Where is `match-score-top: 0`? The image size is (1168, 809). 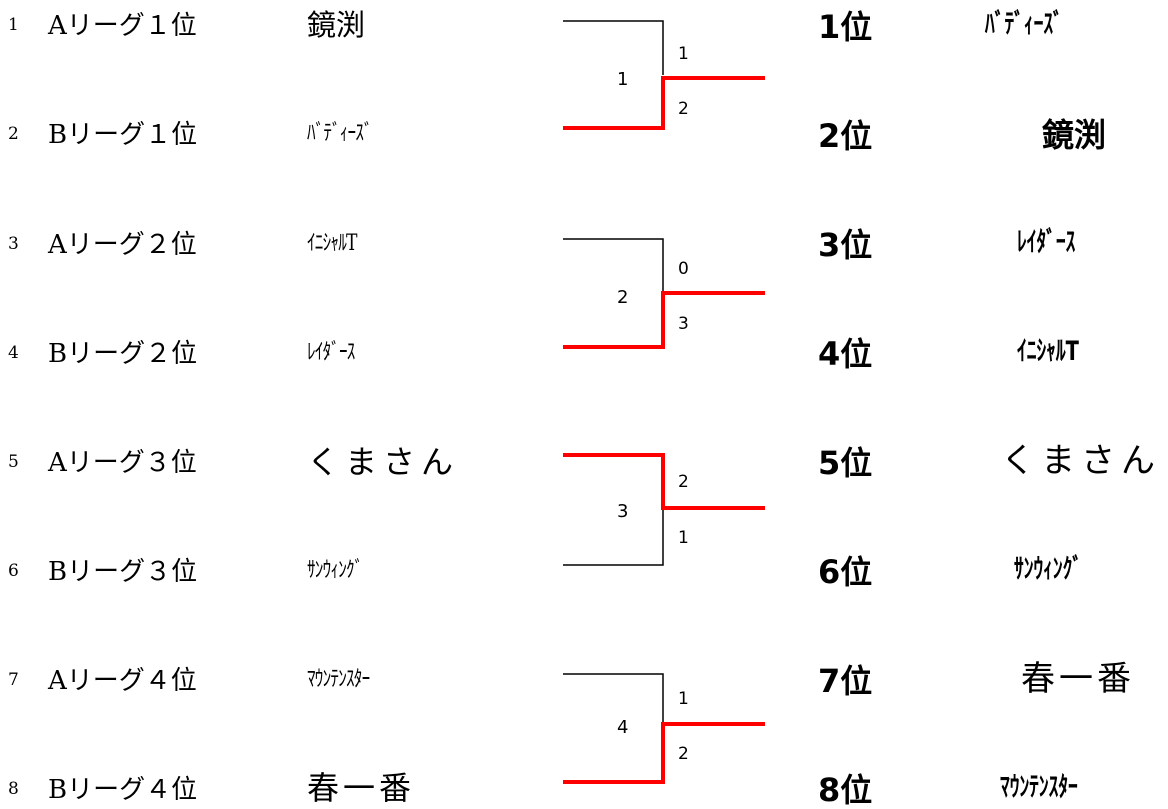
match-score-top: 0 is located at coordinates (683, 269).